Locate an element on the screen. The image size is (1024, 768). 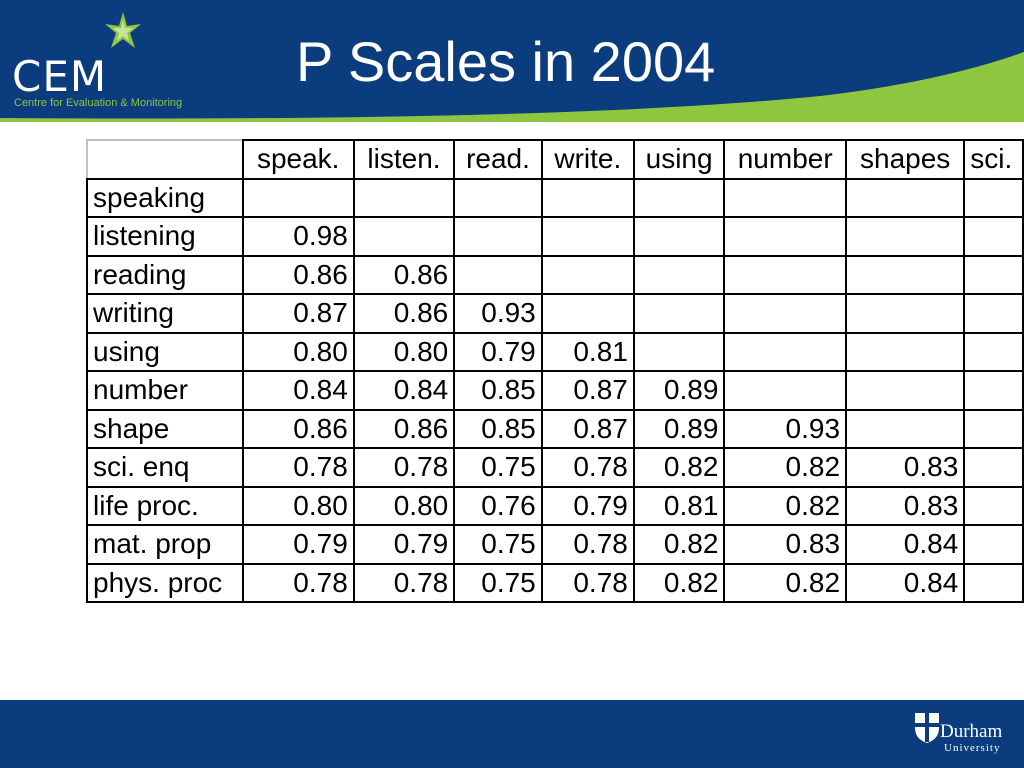
row-label: listening is located at coordinates (165, 236).